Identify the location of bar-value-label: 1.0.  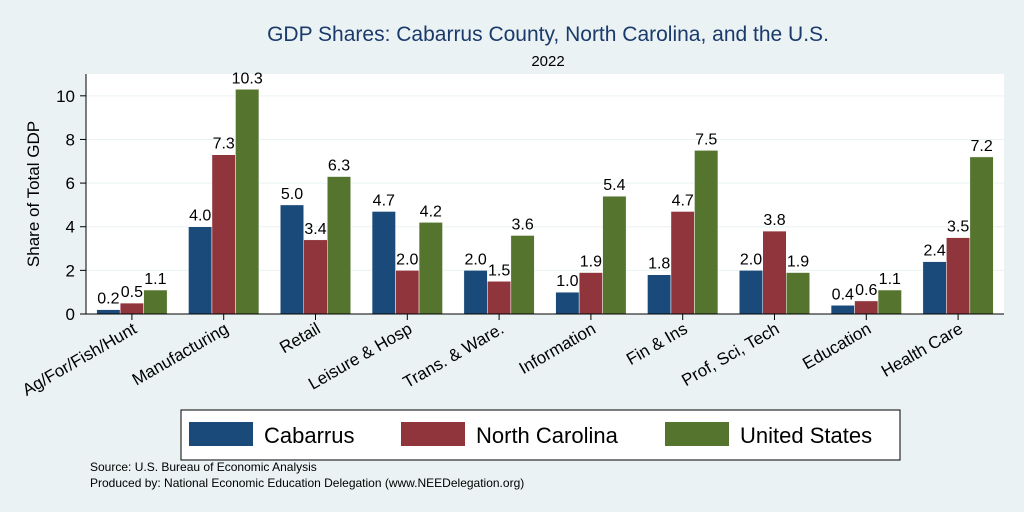
(567, 281).